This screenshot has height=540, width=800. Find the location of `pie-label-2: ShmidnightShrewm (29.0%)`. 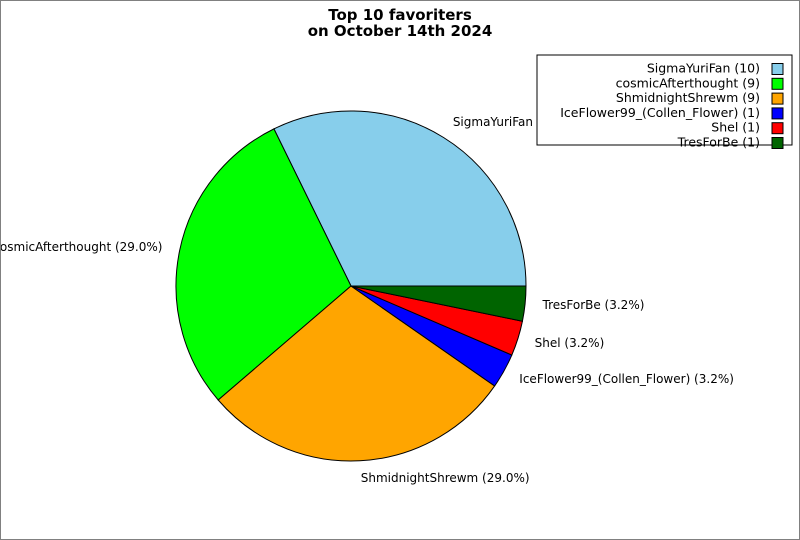

pie-label-2: ShmidnightShrewm (29.0%) is located at coordinates (445, 478).